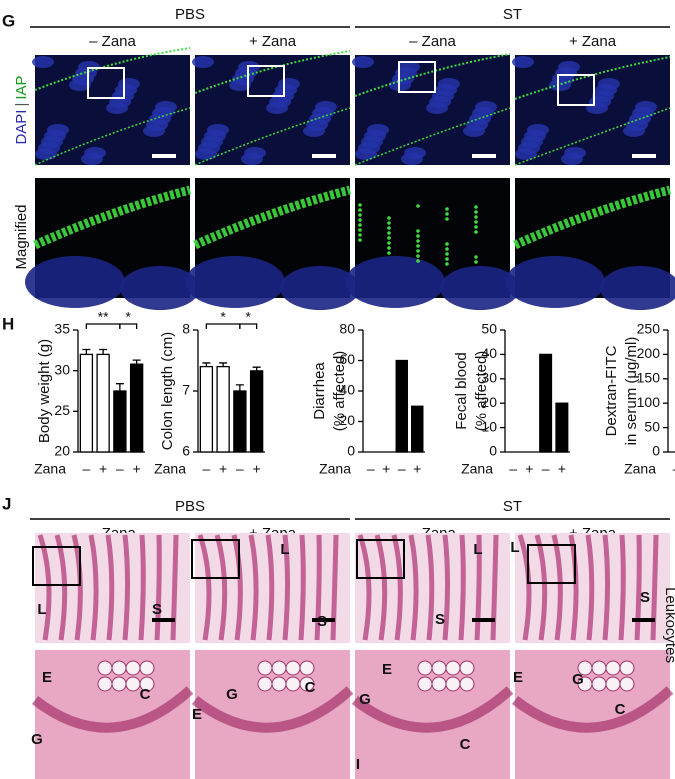 This screenshot has width=675, height=779. Describe the element at coordinates (387, 669) in the screenshot. I see `image-annotation: E` at that location.